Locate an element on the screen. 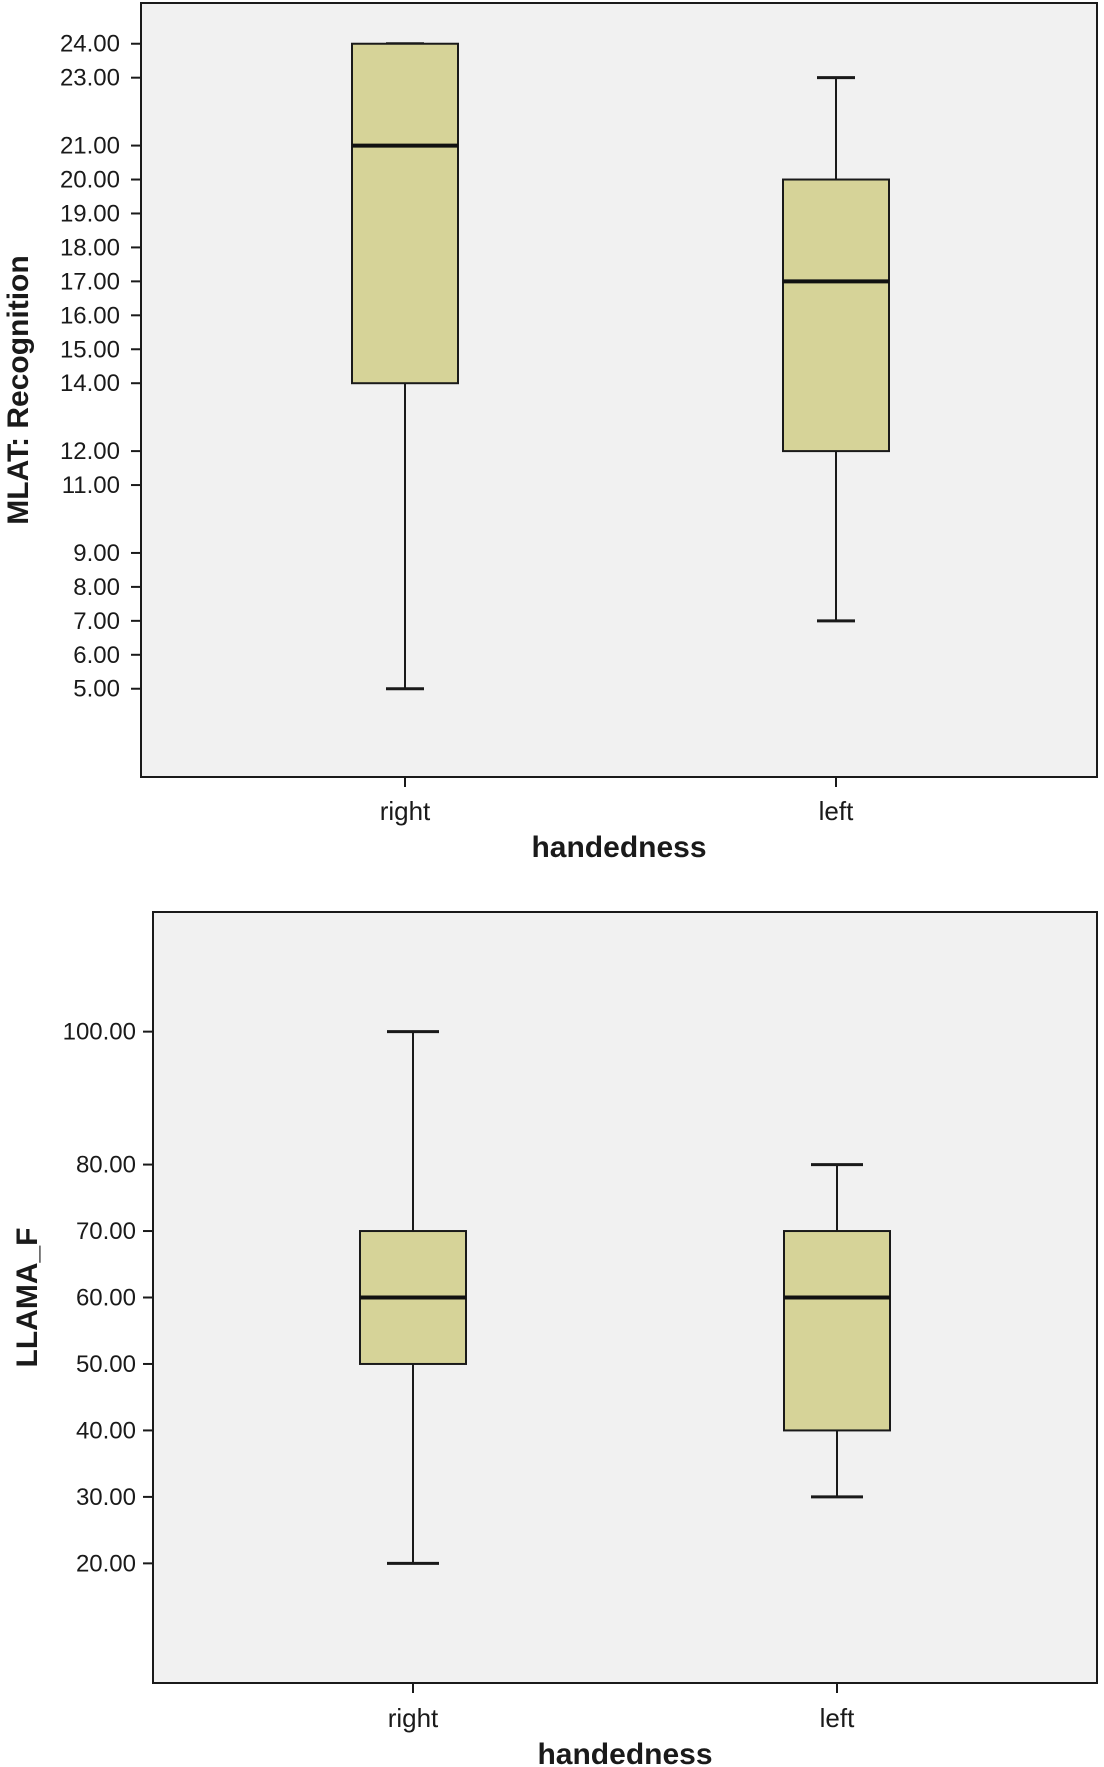 This screenshot has width=1104, height=1767. chart1-category-label: right is located at coordinates (405, 811).